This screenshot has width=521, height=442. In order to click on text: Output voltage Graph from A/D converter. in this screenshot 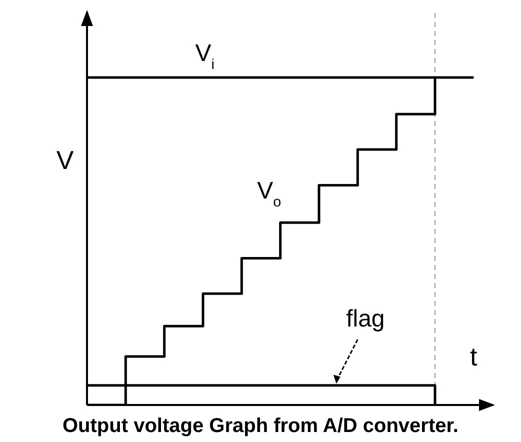, I will do `click(261, 426)`.